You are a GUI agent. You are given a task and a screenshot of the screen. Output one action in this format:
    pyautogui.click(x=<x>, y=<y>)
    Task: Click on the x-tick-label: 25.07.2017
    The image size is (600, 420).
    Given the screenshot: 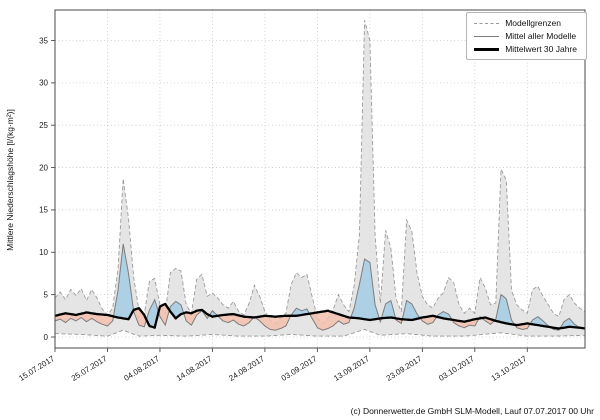 What is the action you would take?
    pyautogui.click(x=89, y=368)
    